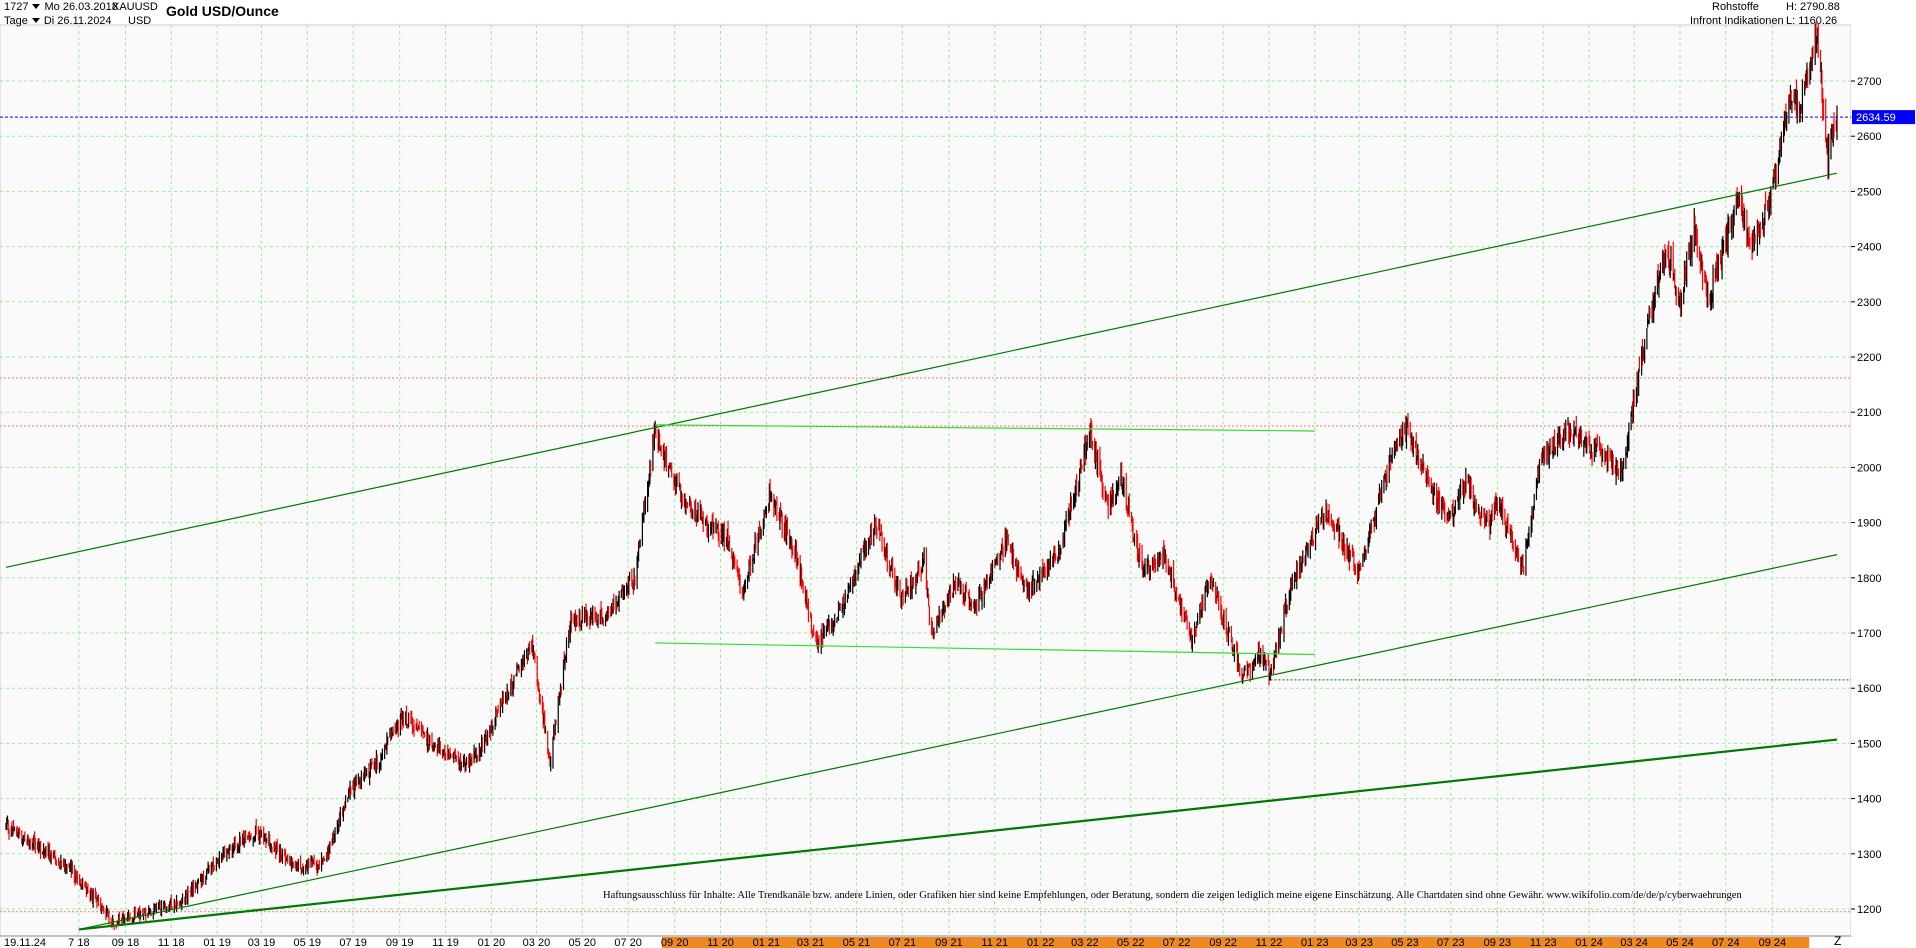  What do you see at coordinates (400, 942) in the screenshot?
I see `x-tick-label: 09 19` at bounding box center [400, 942].